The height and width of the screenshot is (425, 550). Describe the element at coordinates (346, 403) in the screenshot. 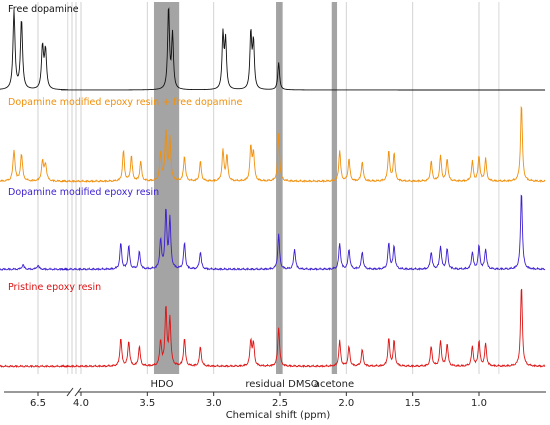

I see `x-tick-label: 2.0` at that location.